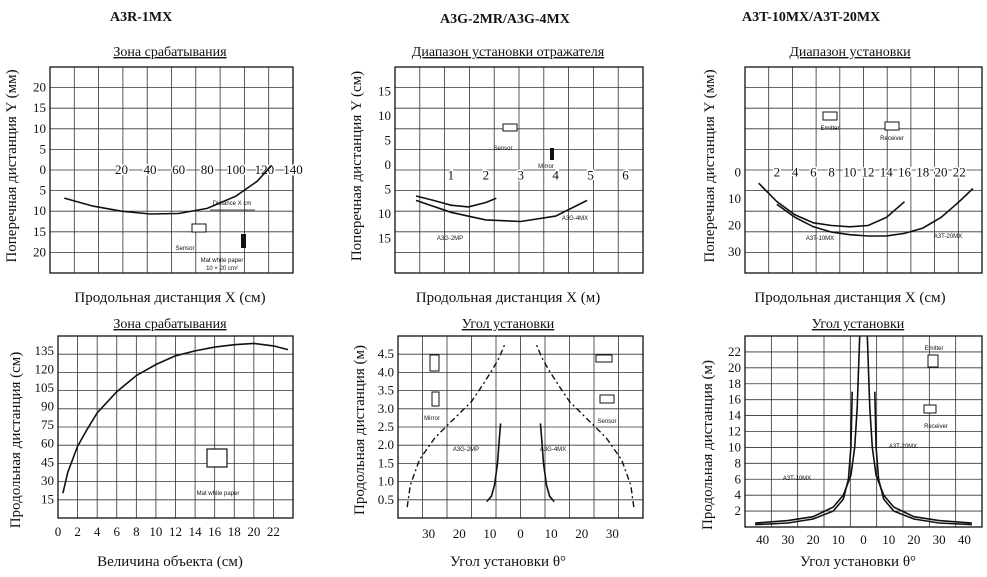 The width and height of the screenshot is (987, 577). What do you see at coordinates (858, 324) in the screenshot?
I see `c6-title: Угол установки` at bounding box center [858, 324].